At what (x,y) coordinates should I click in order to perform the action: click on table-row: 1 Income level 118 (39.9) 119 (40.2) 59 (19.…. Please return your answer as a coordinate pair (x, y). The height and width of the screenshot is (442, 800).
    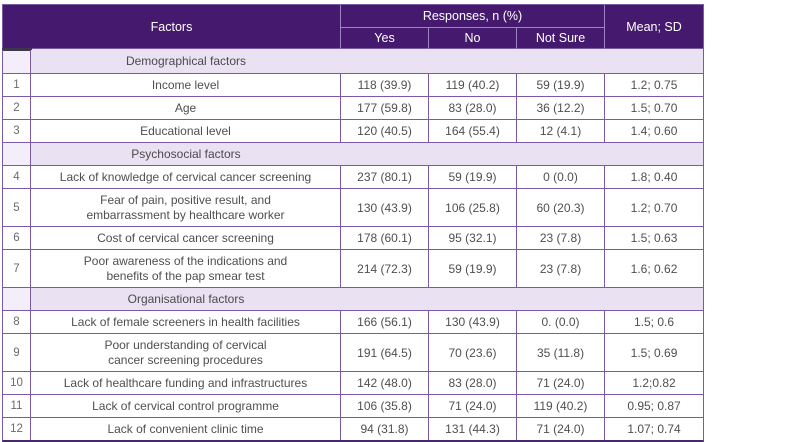
    Looking at the image, I should click on (353, 85).